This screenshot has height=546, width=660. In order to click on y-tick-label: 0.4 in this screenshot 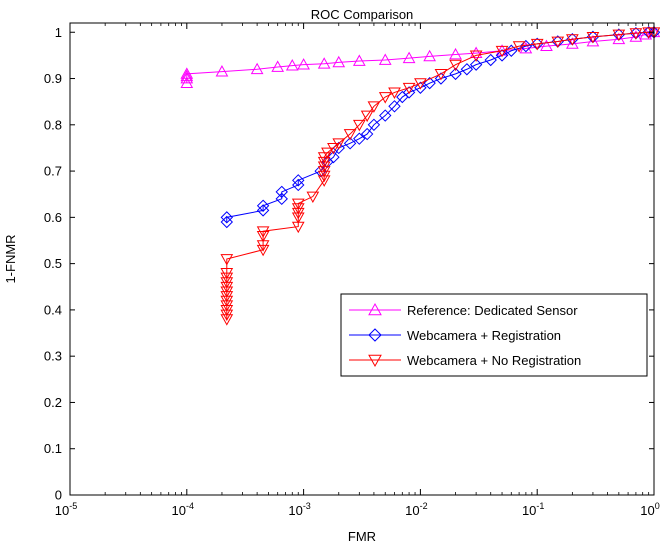, I will do `click(53, 309)`.